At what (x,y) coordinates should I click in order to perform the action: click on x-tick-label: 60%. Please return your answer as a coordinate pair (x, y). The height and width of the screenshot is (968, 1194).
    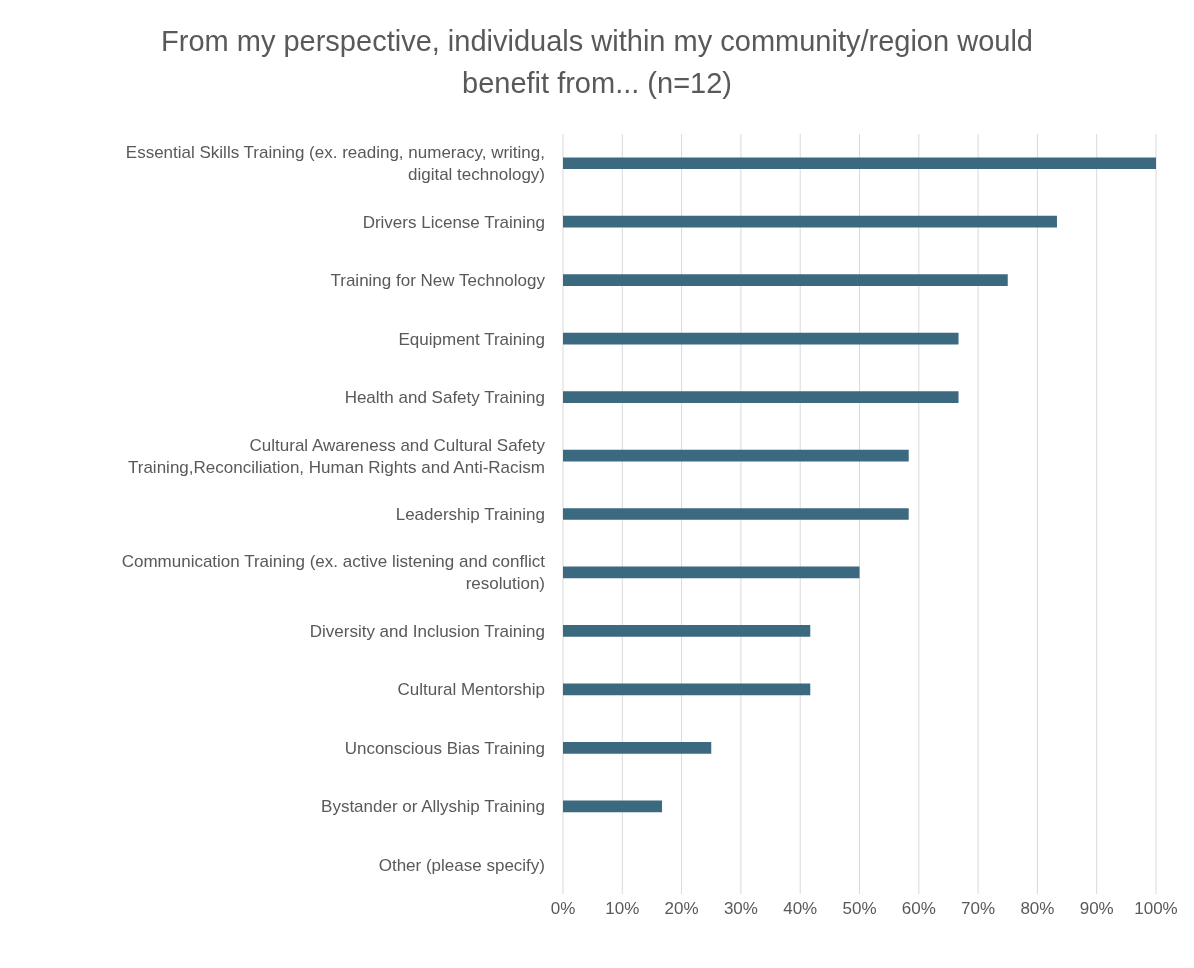
    Looking at the image, I should click on (918, 909).